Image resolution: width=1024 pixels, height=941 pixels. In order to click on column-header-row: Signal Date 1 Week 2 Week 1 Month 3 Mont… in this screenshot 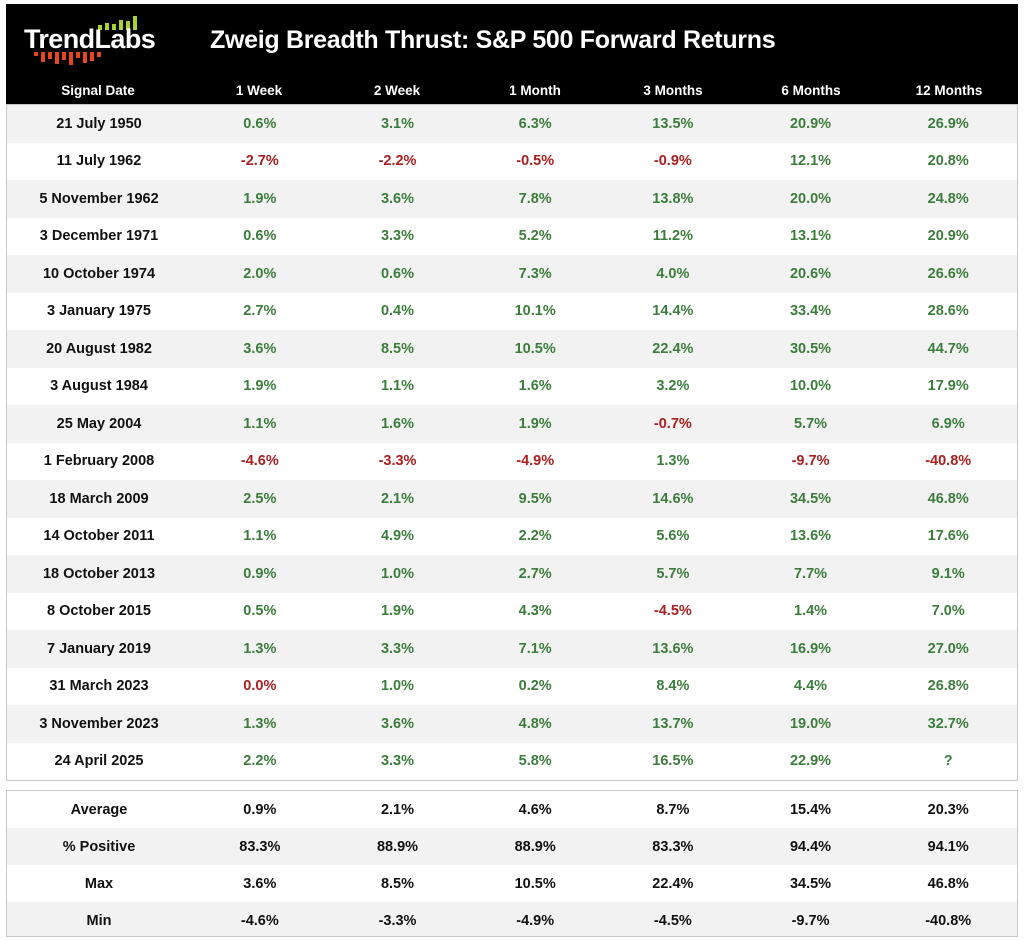, I will do `click(512, 90)`.